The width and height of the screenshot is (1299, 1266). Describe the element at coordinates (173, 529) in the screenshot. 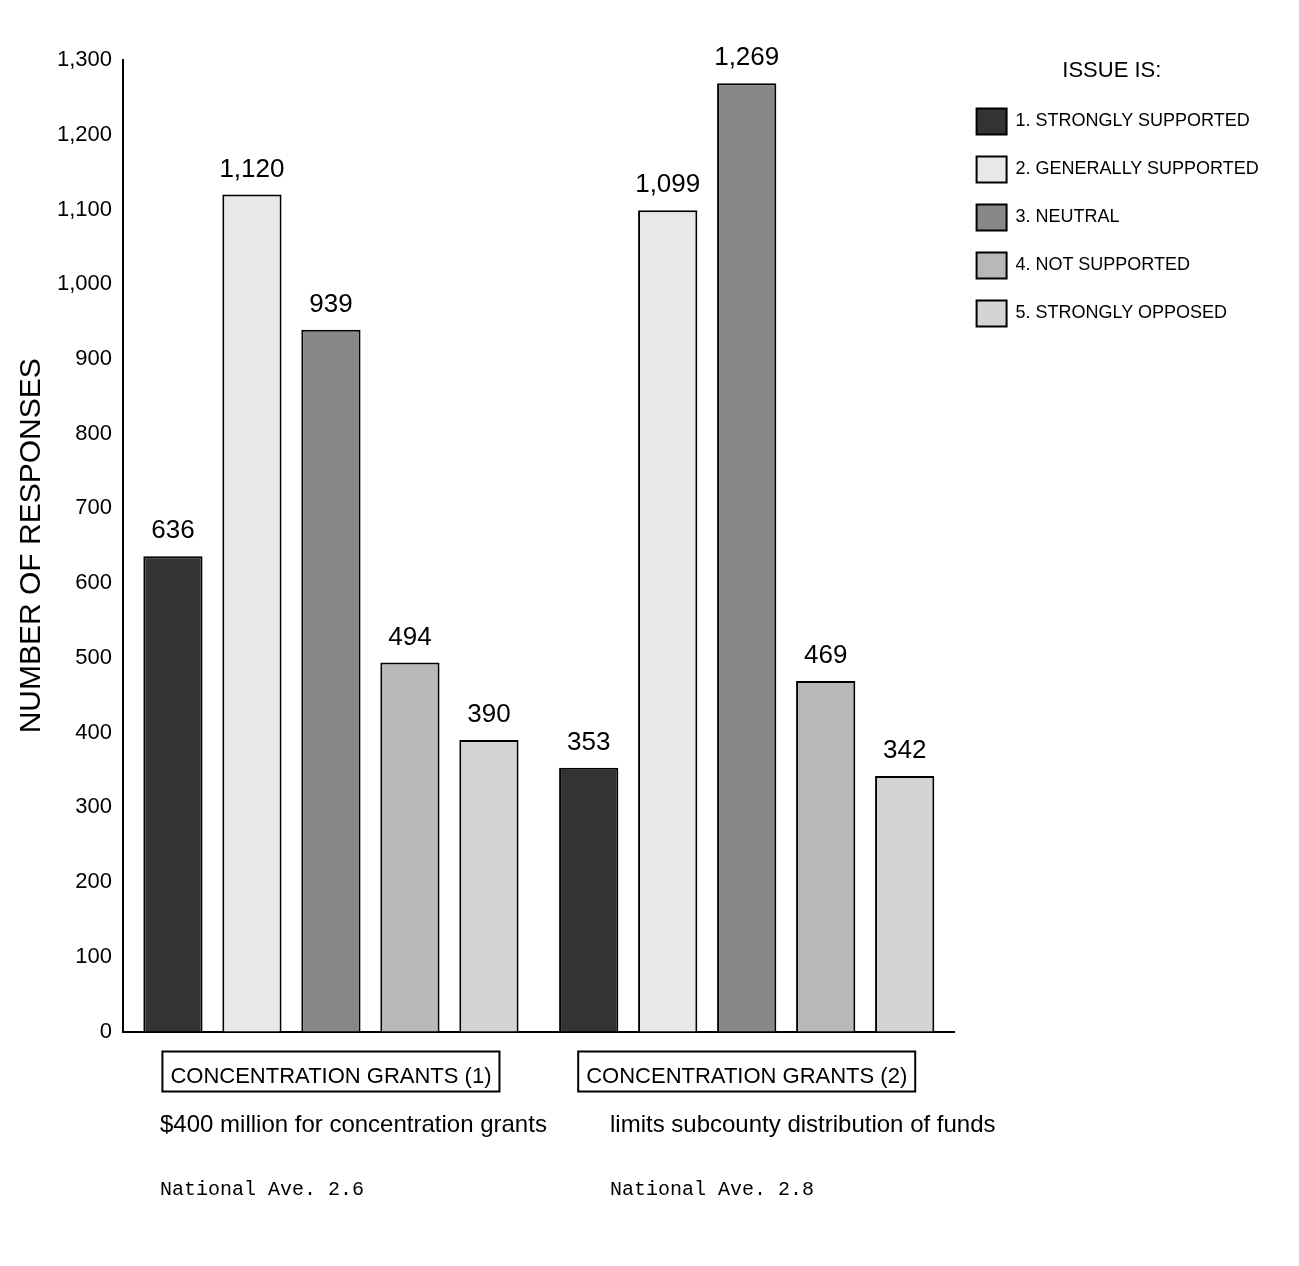

I see `data-label: 636` at that location.